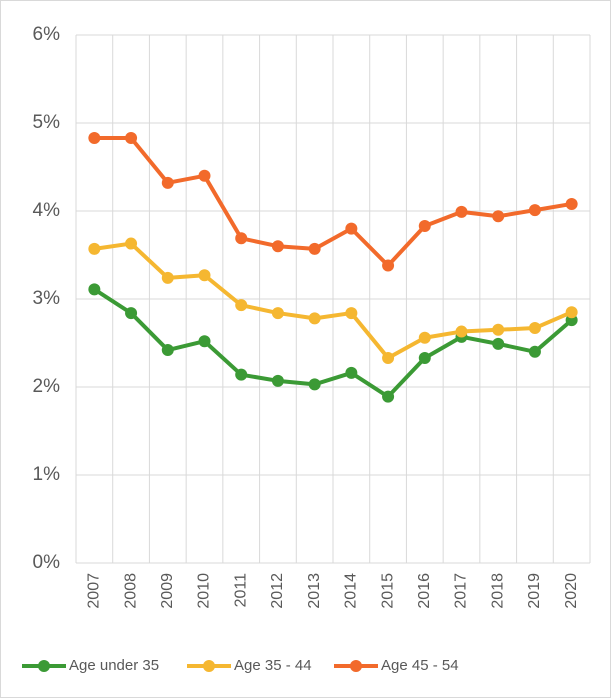 This screenshot has width=611, height=698. Describe the element at coordinates (497, 591) in the screenshot. I see `x-tick-label: 2018` at that location.